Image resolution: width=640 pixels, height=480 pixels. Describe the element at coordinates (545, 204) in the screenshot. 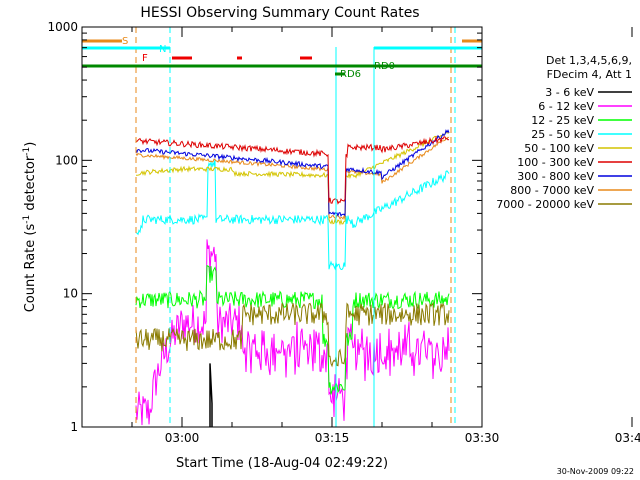

I see `legend-label: 7000 - 20000 keV` at that location.